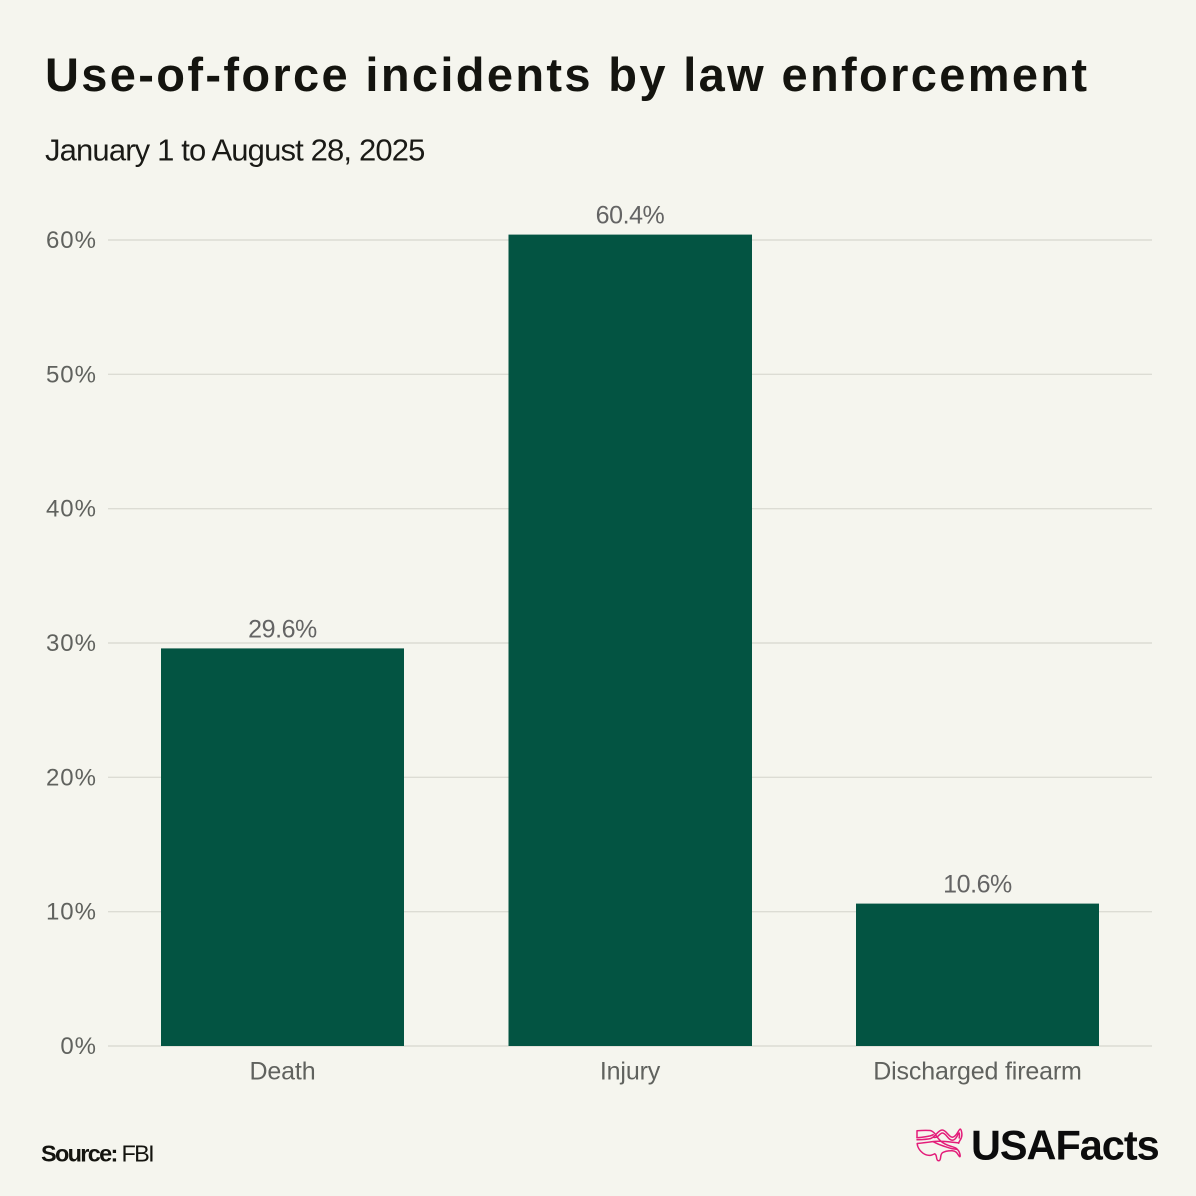 Image resolution: width=1196 pixels, height=1196 pixels. I want to click on svg-text: Injury, so click(630, 1071).